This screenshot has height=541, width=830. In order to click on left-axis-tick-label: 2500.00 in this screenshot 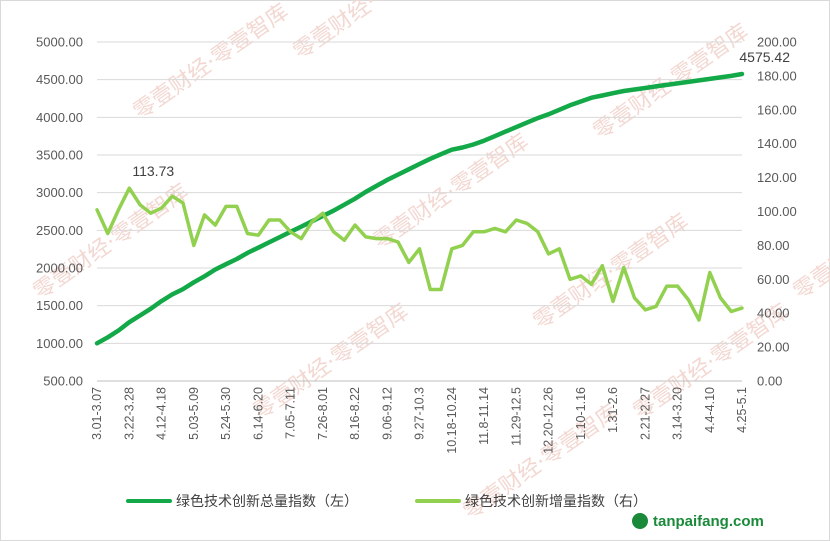, I will do `click(59, 230)`.